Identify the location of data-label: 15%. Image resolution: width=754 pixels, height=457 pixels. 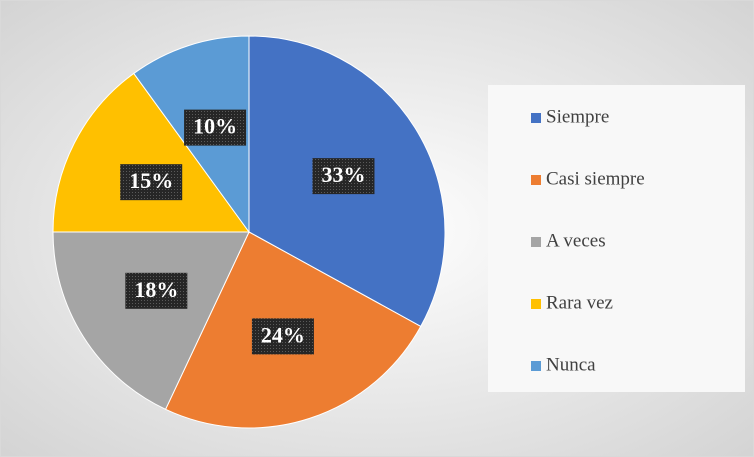
(151, 180).